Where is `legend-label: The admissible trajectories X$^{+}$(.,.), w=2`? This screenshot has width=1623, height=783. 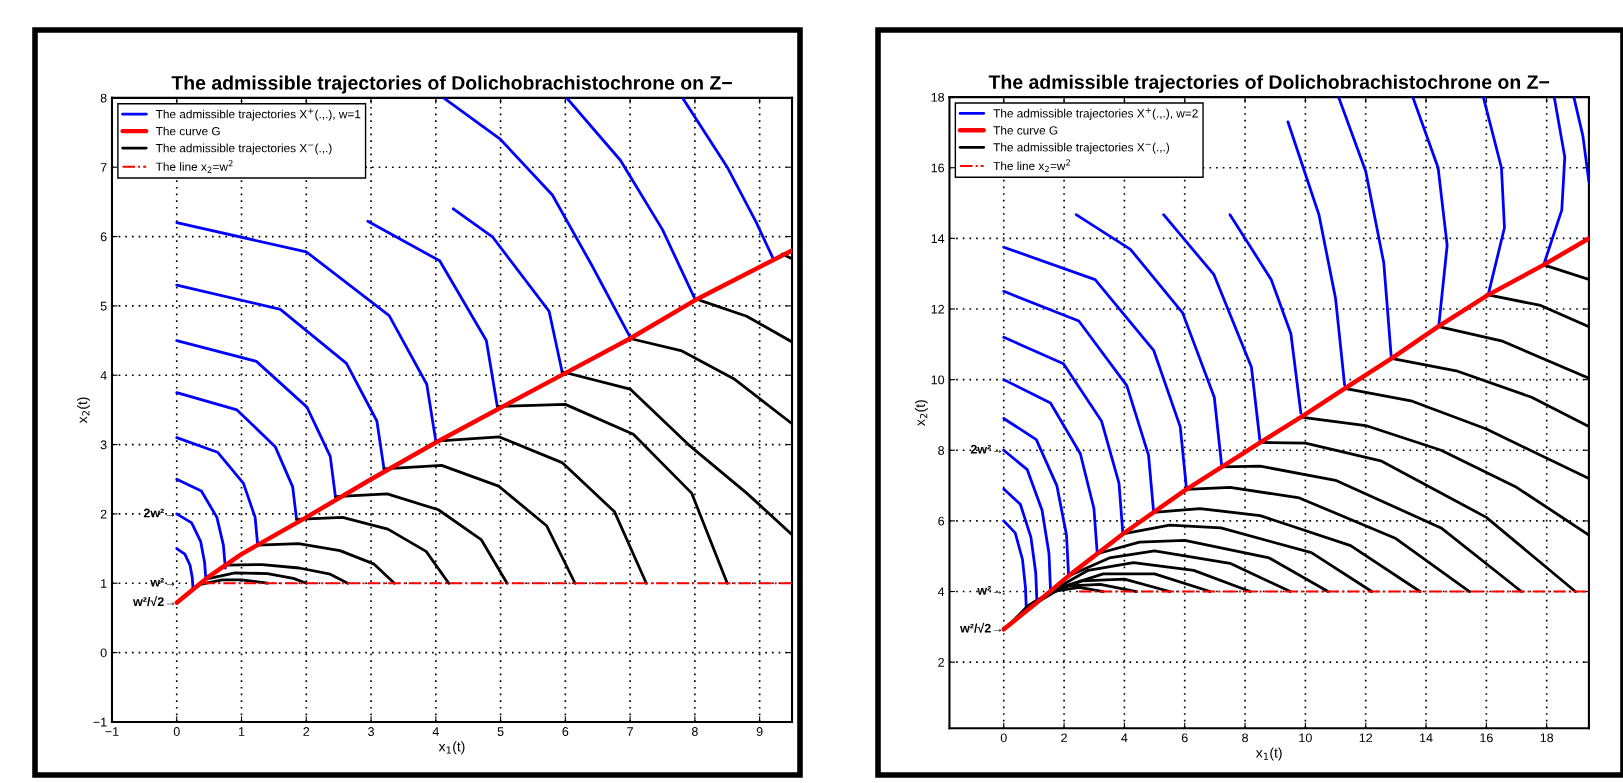
legend-label: The admissible trajectories X$^{+}$(.,.), w=2 is located at coordinates (1095, 113).